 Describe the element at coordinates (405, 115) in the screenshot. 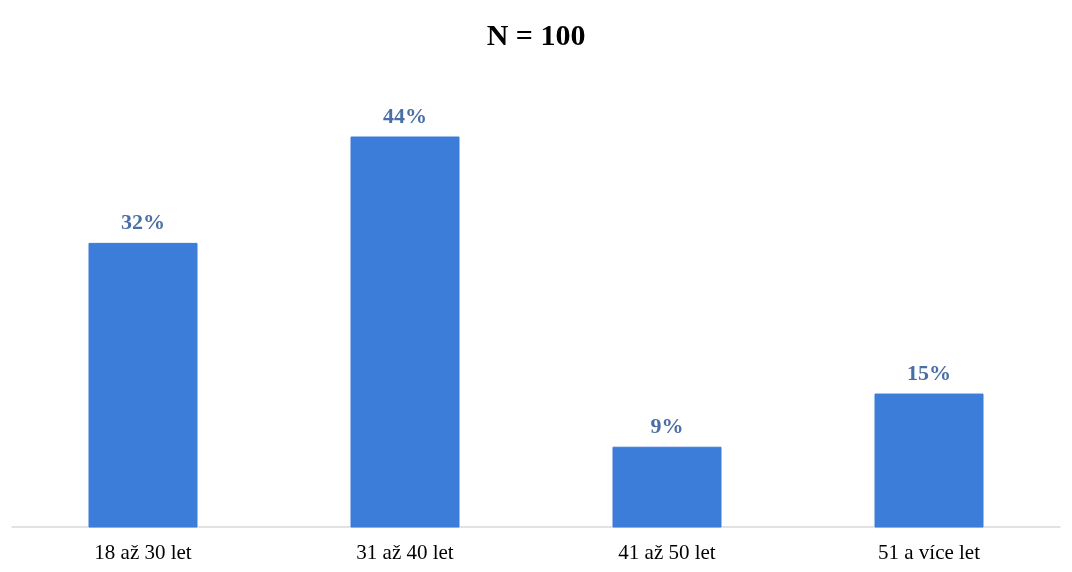

I see `data-label: 44%` at that location.